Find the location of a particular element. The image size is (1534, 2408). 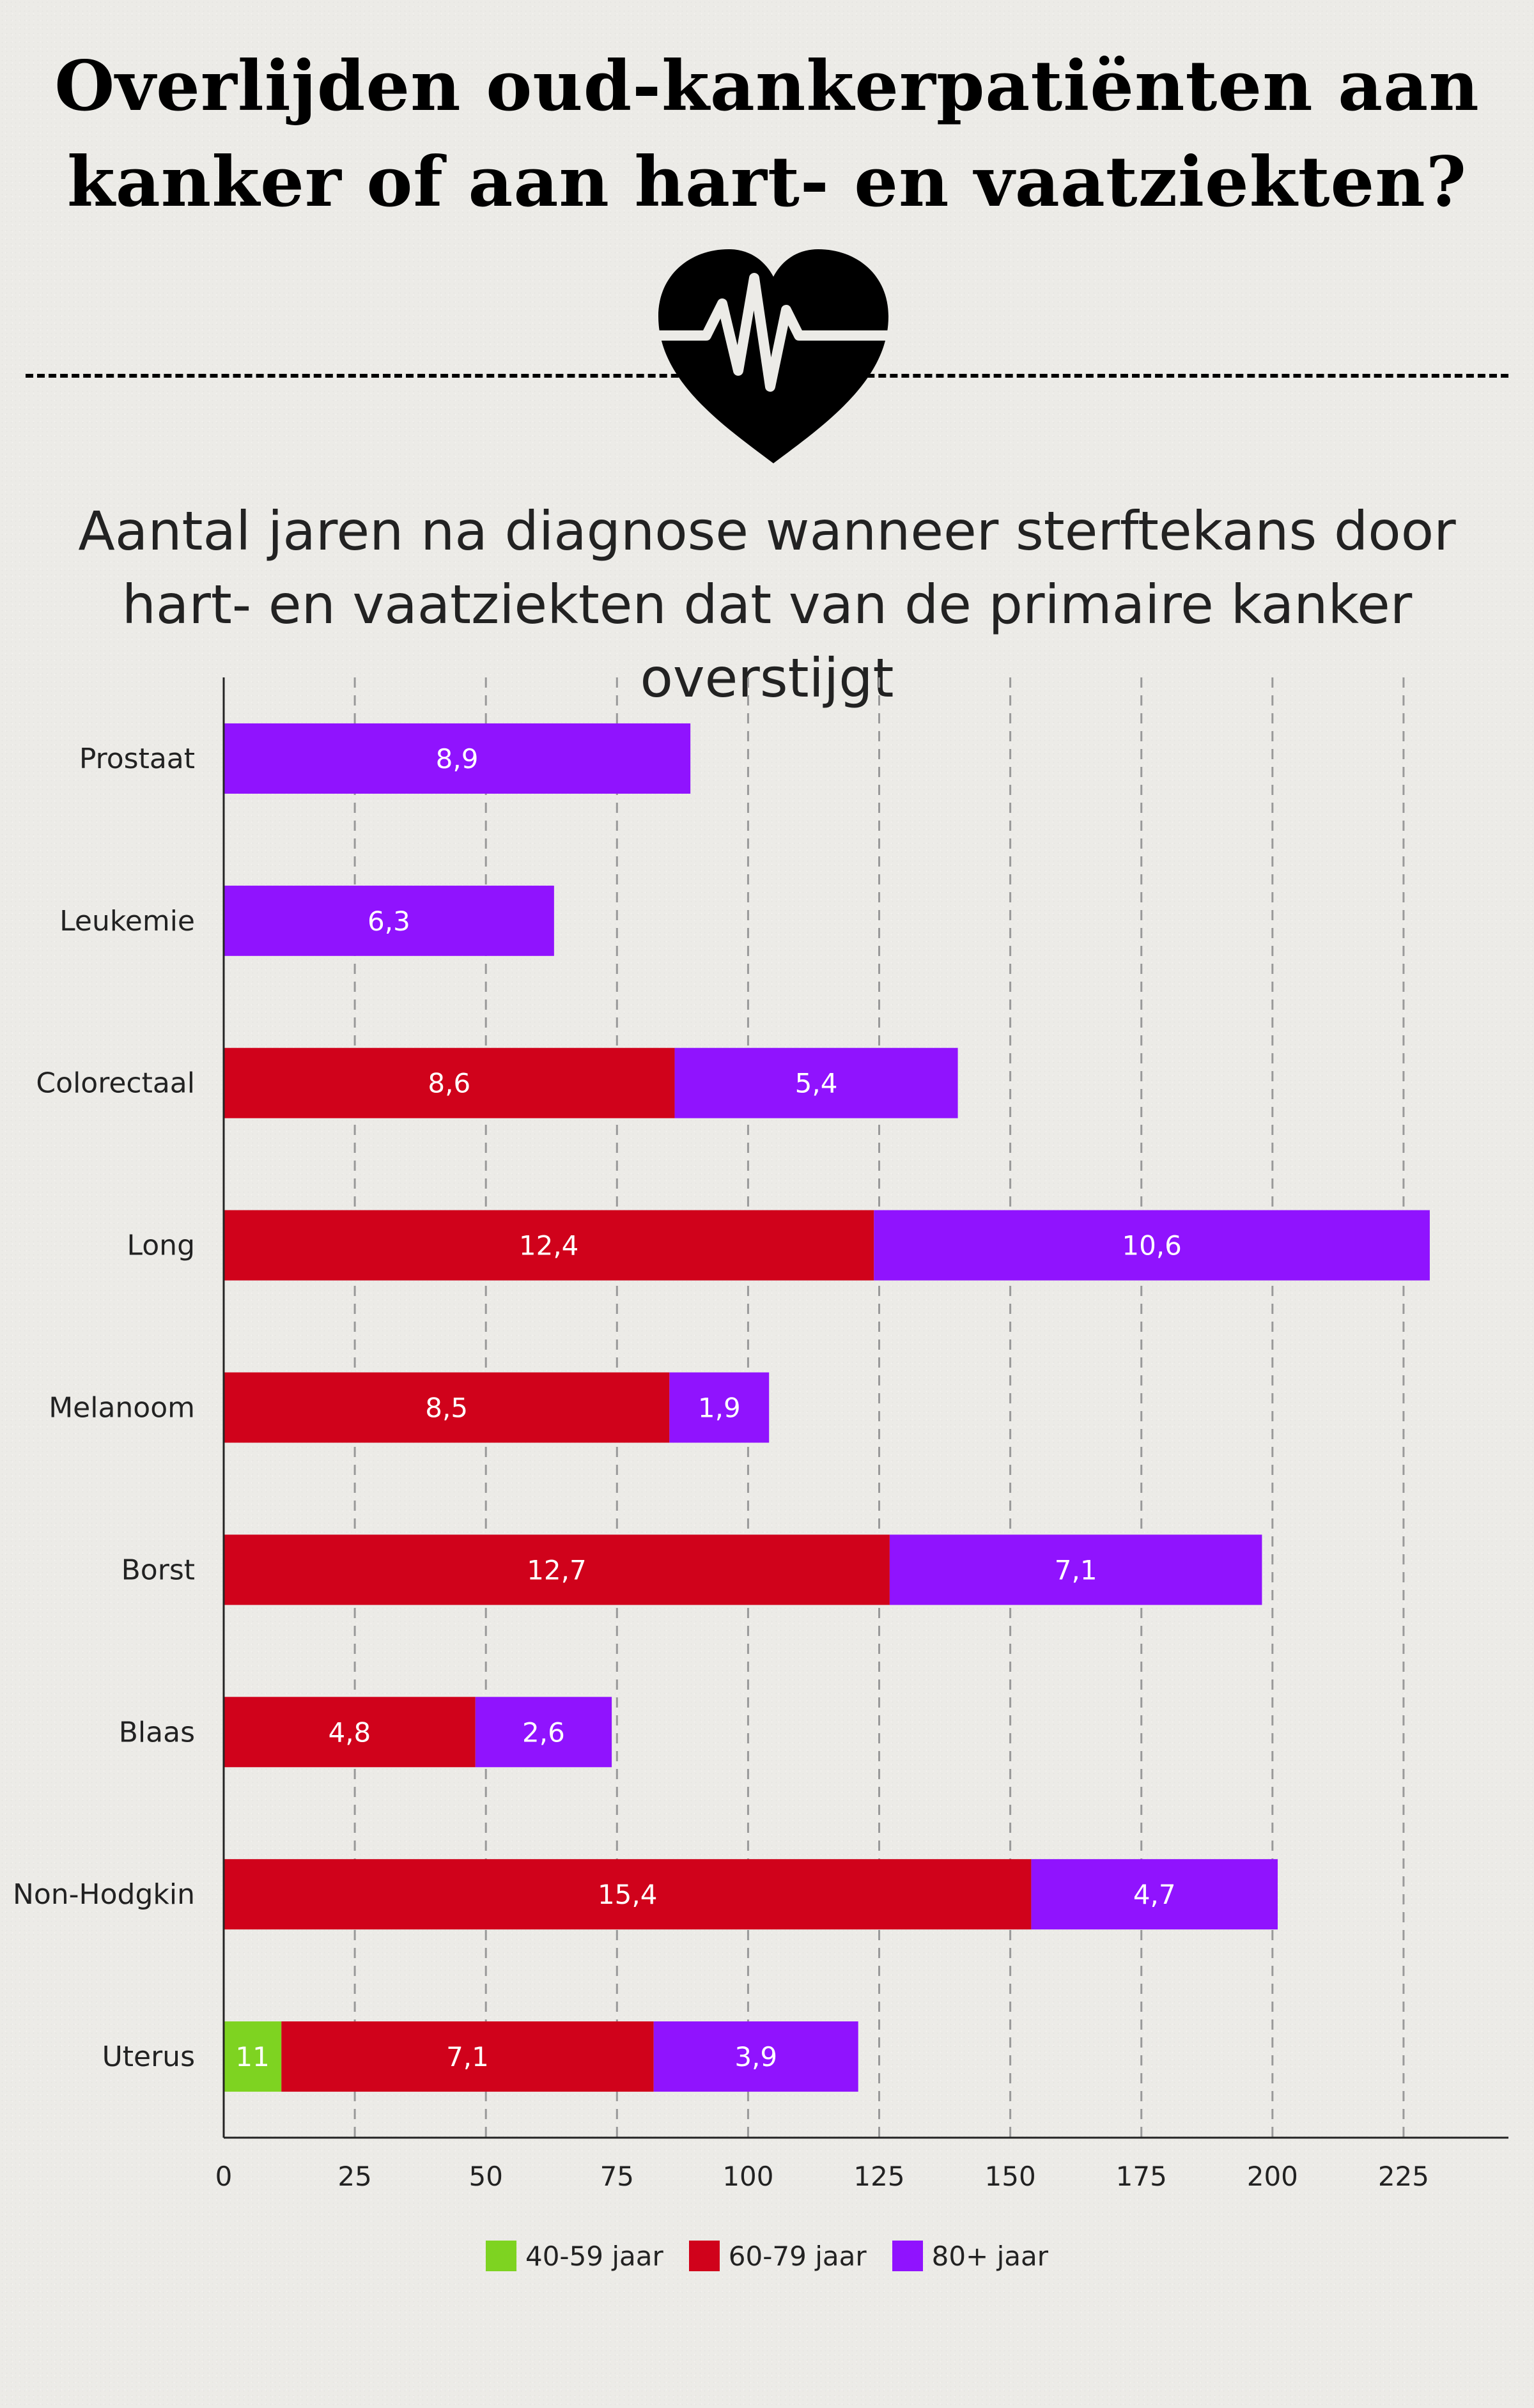

legend-label: 40-59 jaar is located at coordinates (594, 2256).